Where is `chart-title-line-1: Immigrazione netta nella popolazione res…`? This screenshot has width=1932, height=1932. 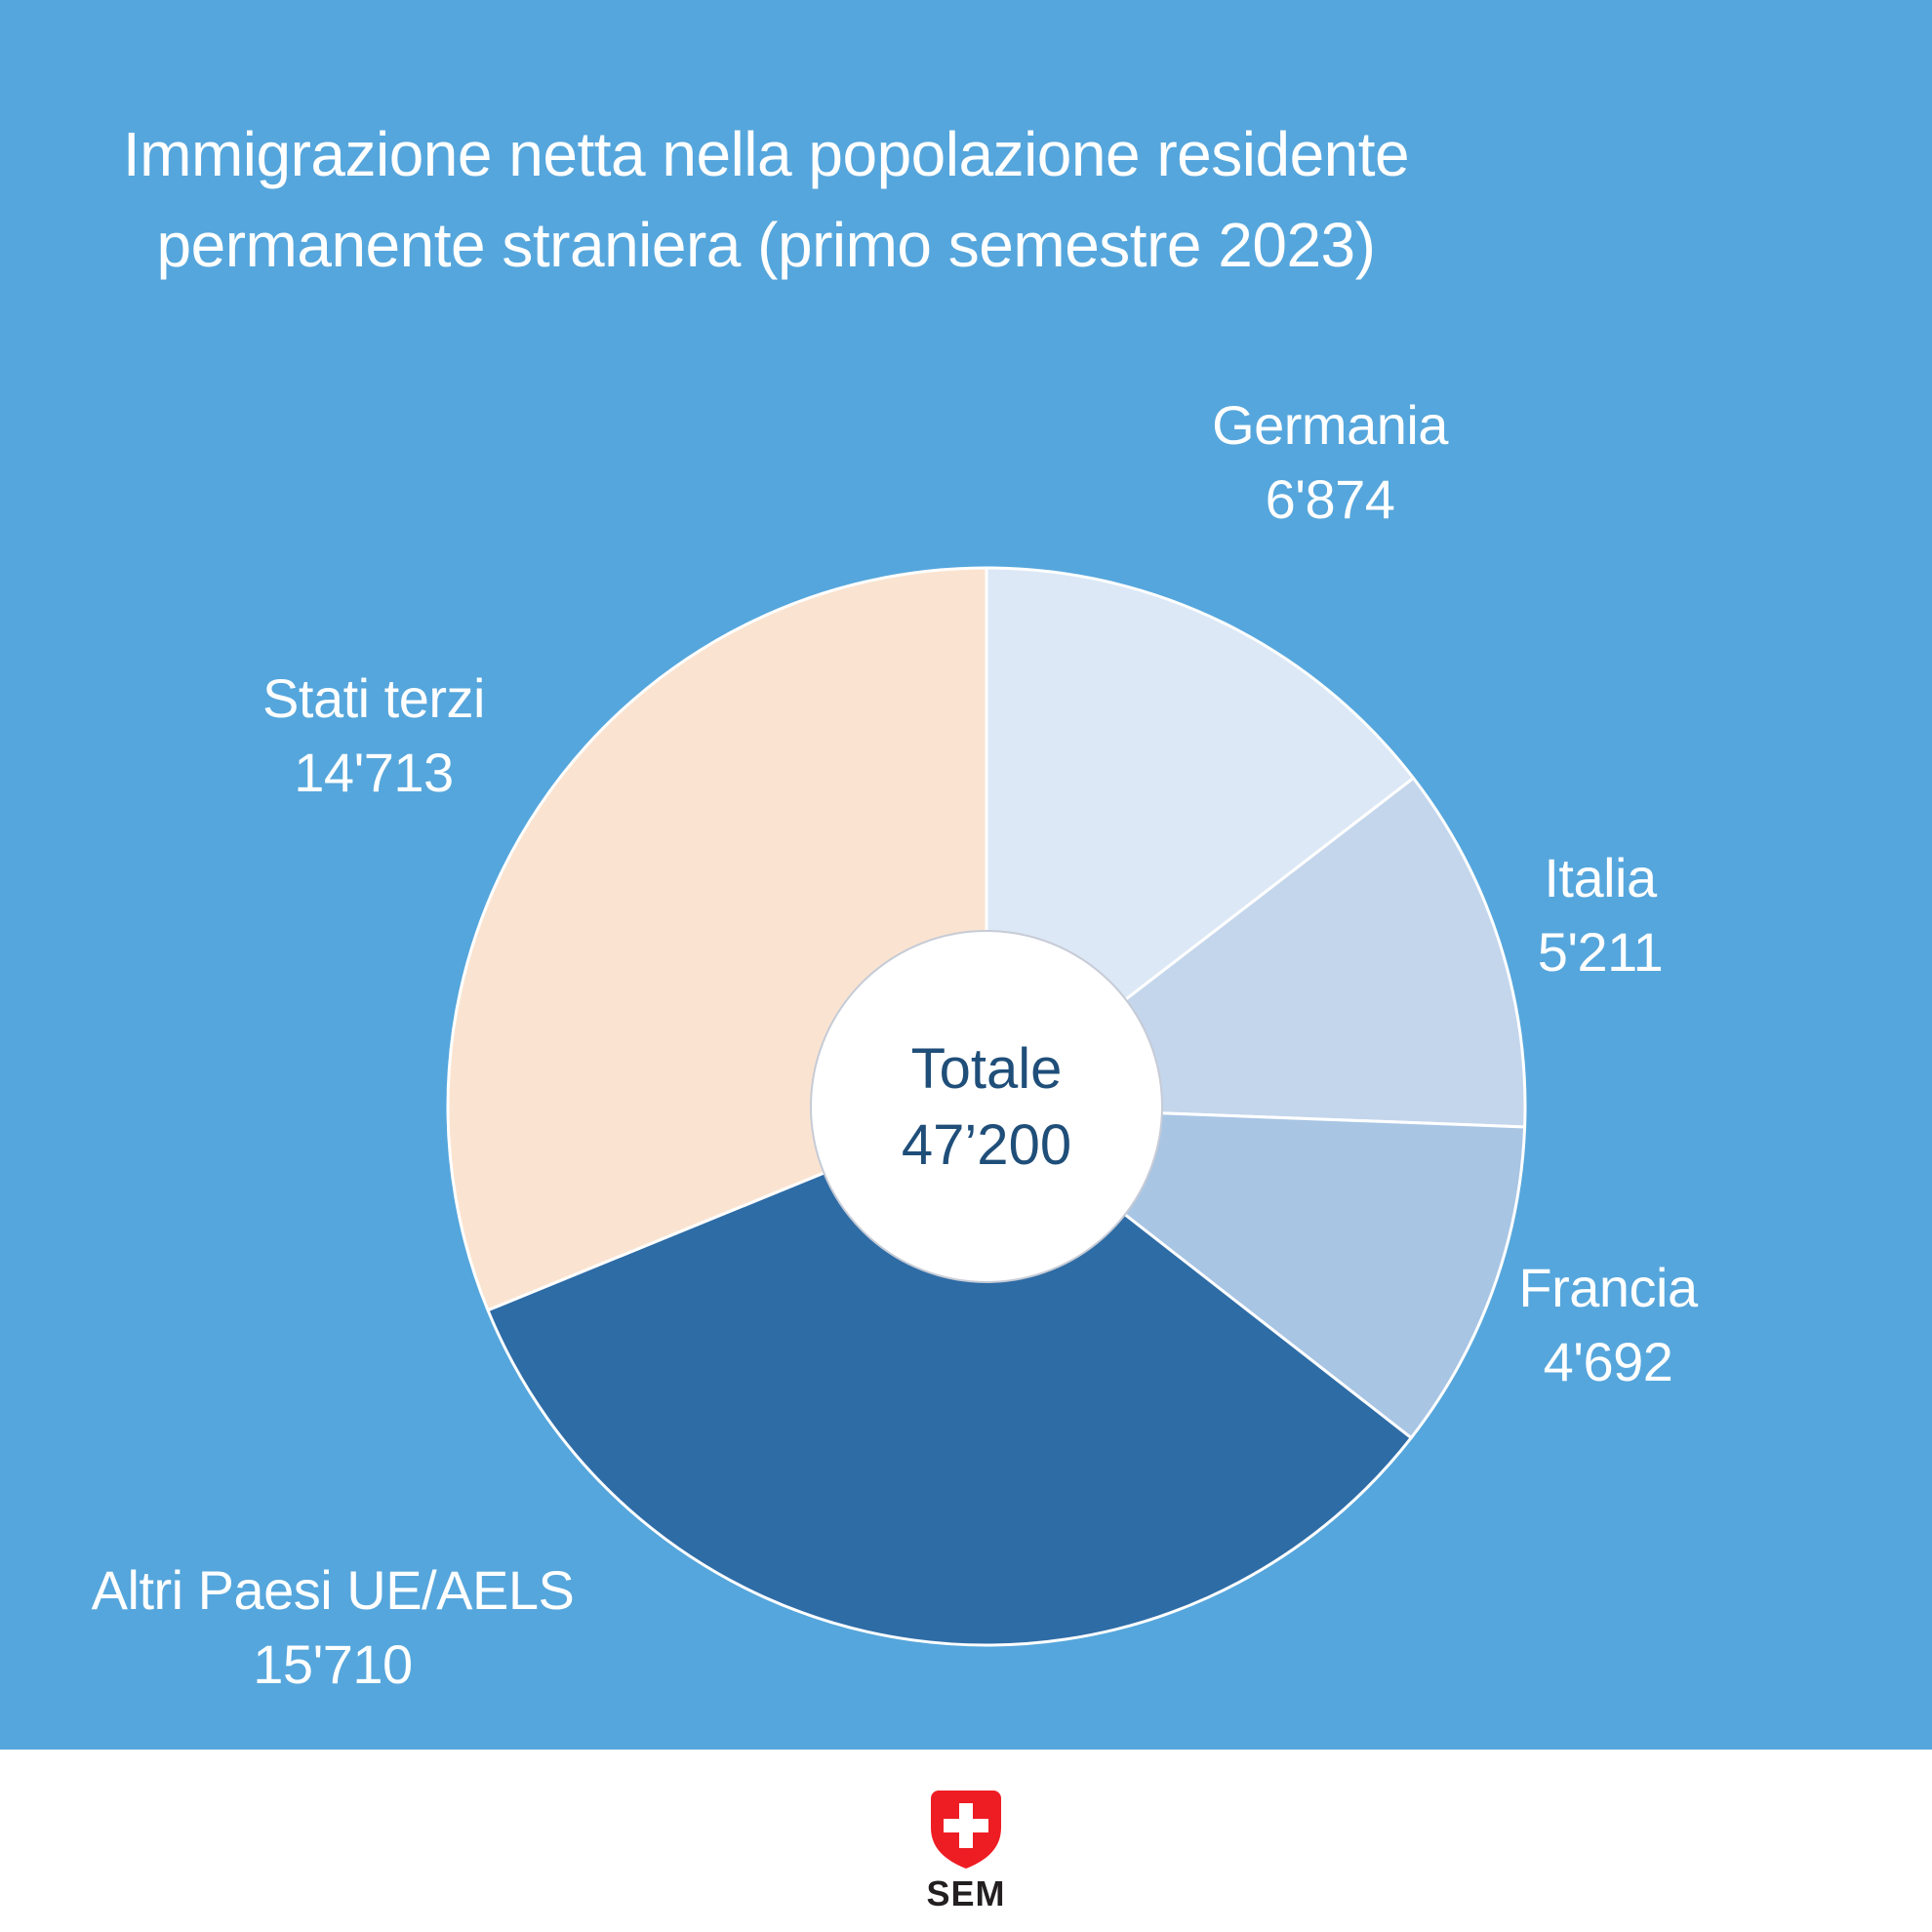
chart-title-line-1: Immigrazione netta nella popolazione res… is located at coordinates (766, 154).